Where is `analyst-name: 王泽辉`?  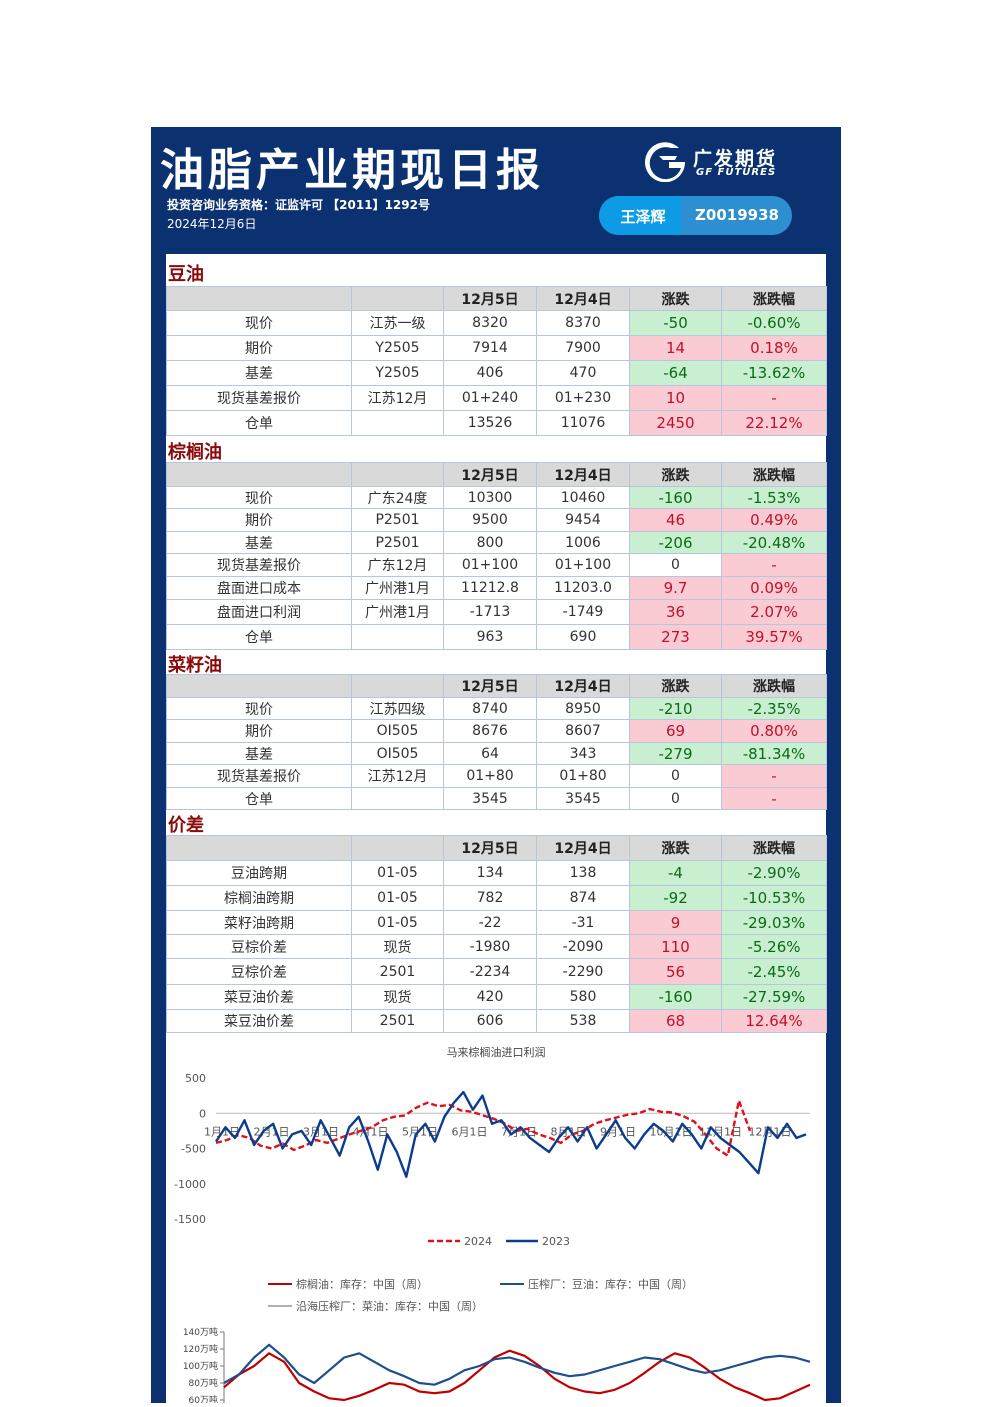 analyst-name: 王泽辉 is located at coordinates (643, 217).